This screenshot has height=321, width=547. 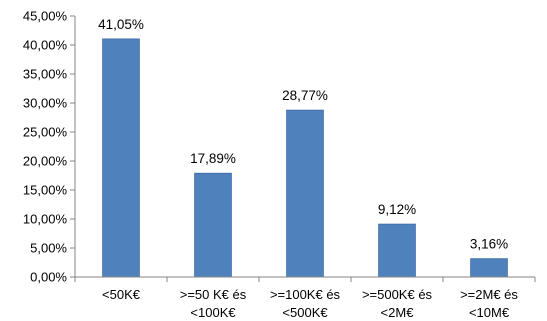 What do you see at coordinates (45, 16) in the screenshot?
I see `y-tick-label: 45,00%` at bounding box center [45, 16].